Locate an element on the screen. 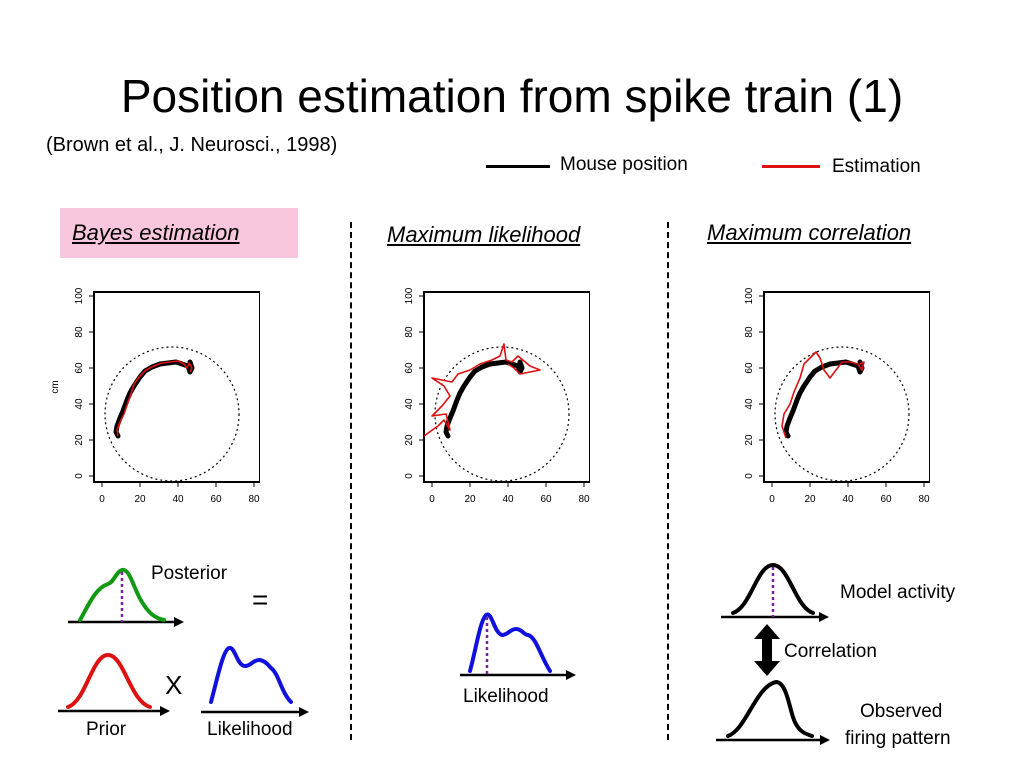  mc-trajectory-plot: 0 20 40 60 80 0 20 40 60 80 100 is located at coordinates (837, 396).